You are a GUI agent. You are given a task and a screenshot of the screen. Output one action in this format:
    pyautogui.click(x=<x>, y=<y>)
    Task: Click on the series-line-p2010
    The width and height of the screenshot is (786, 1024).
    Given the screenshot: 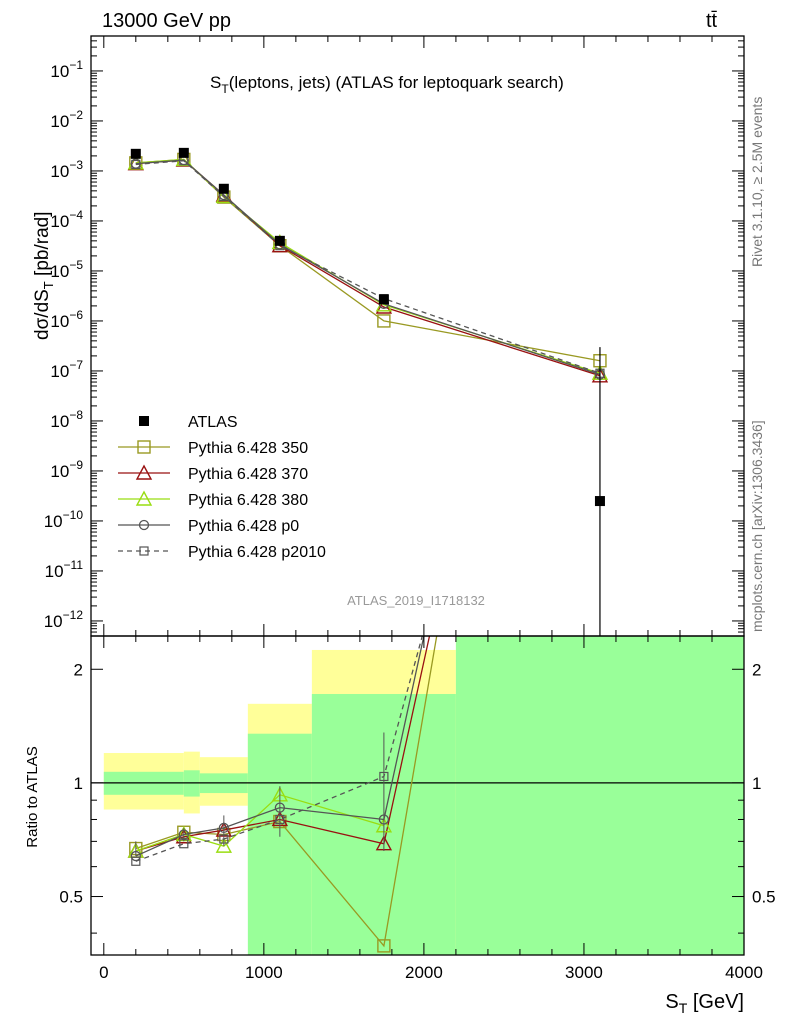 What is the action you would take?
    pyautogui.click(x=368, y=267)
    